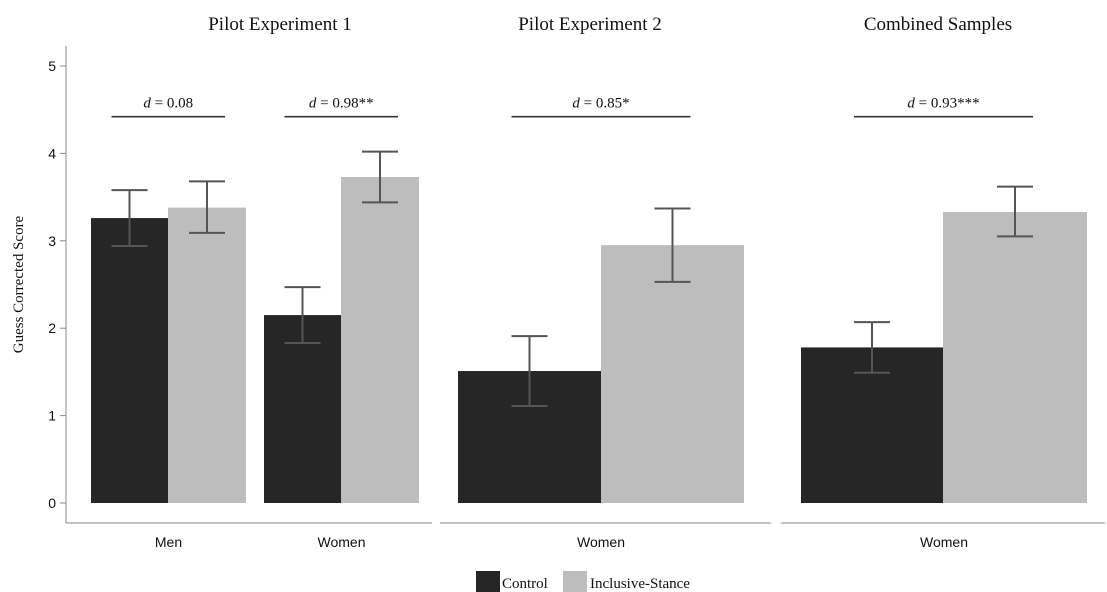  What do you see at coordinates (341, 104) in the screenshot?
I see `effect-size-label: d = 0.98**` at bounding box center [341, 104].